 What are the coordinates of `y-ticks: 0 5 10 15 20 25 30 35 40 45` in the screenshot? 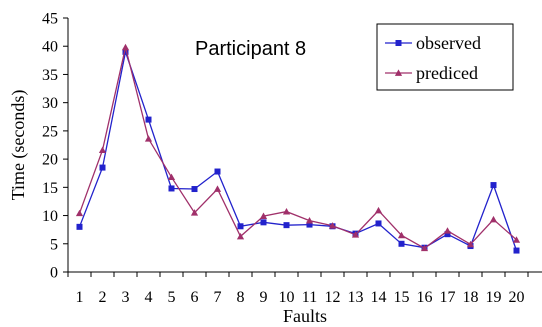 It's located at (55, 146).